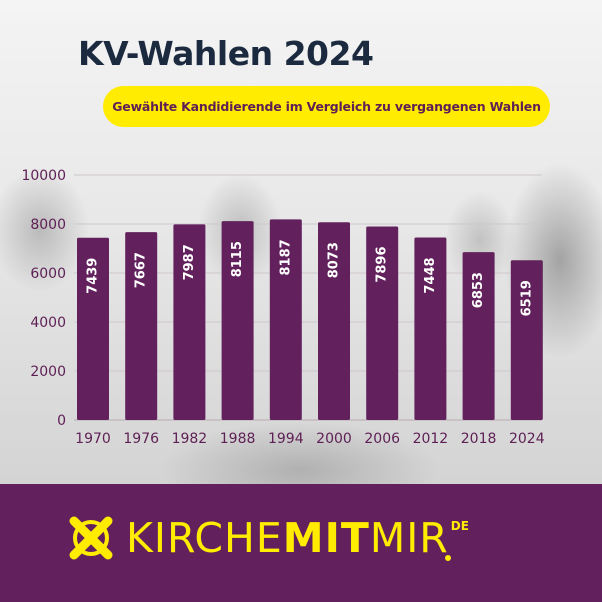  I want to click on brand-tld-group: DE, so click(456, 540).